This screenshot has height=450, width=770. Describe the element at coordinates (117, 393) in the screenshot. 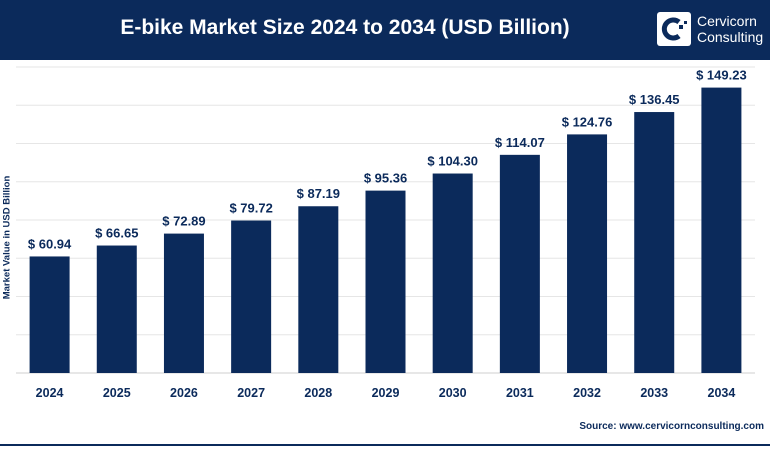

I see `x-tick-label: 2025` at that location.